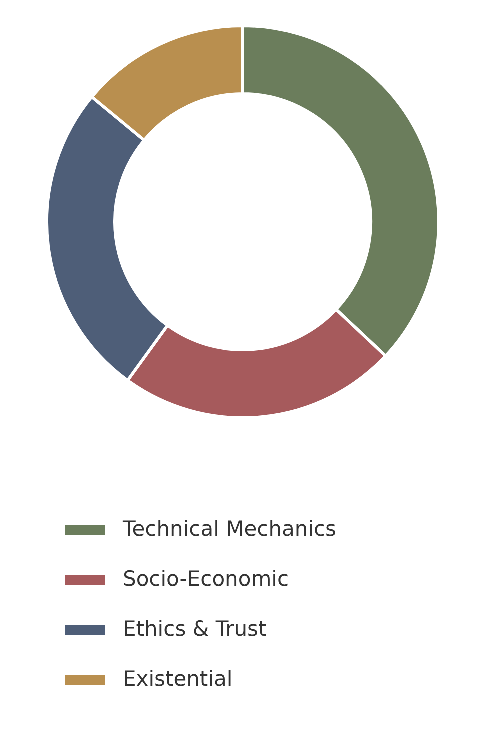 The width and height of the screenshot is (500, 730). What do you see at coordinates (195, 629) in the screenshot?
I see `legend-label: Ethics & Trust` at bounding box center [195, 629].